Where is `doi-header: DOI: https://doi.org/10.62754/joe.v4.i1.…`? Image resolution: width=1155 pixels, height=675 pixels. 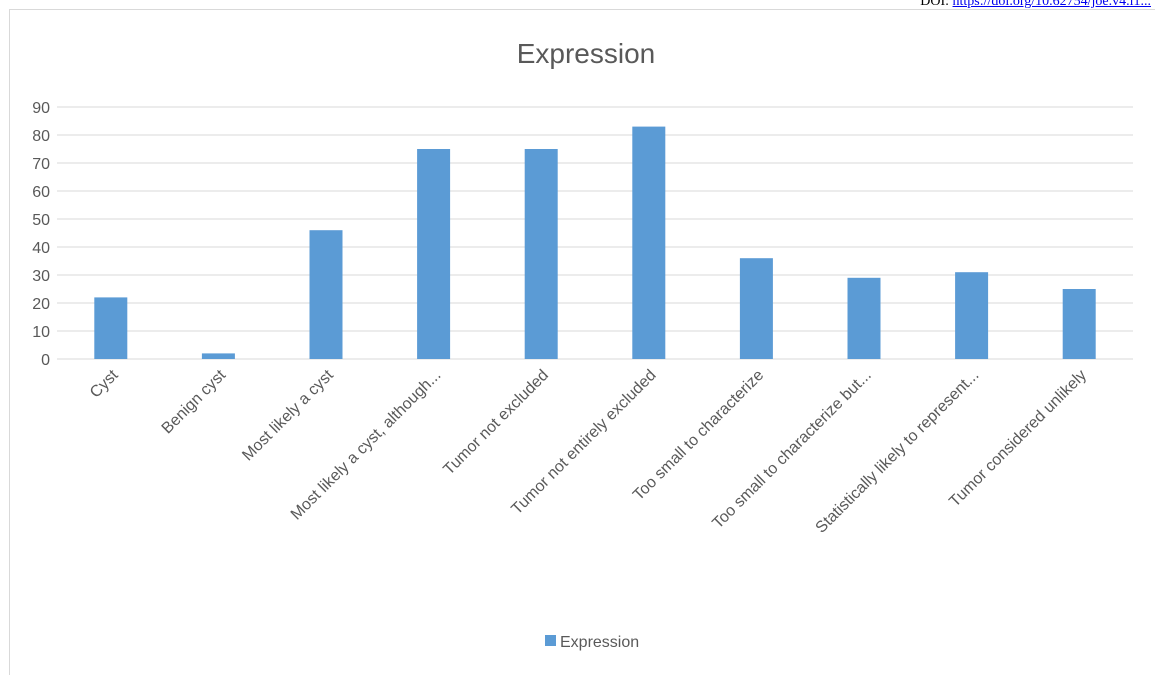 doi-header: DOI: https://doi.org/10.62754/joe.v4.i1.… is located at coordinates (1035, 5).